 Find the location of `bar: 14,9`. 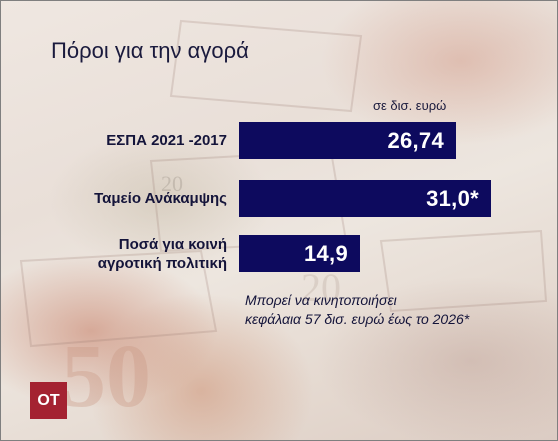

bar: 14,9 is located at coordinates (299, 253).